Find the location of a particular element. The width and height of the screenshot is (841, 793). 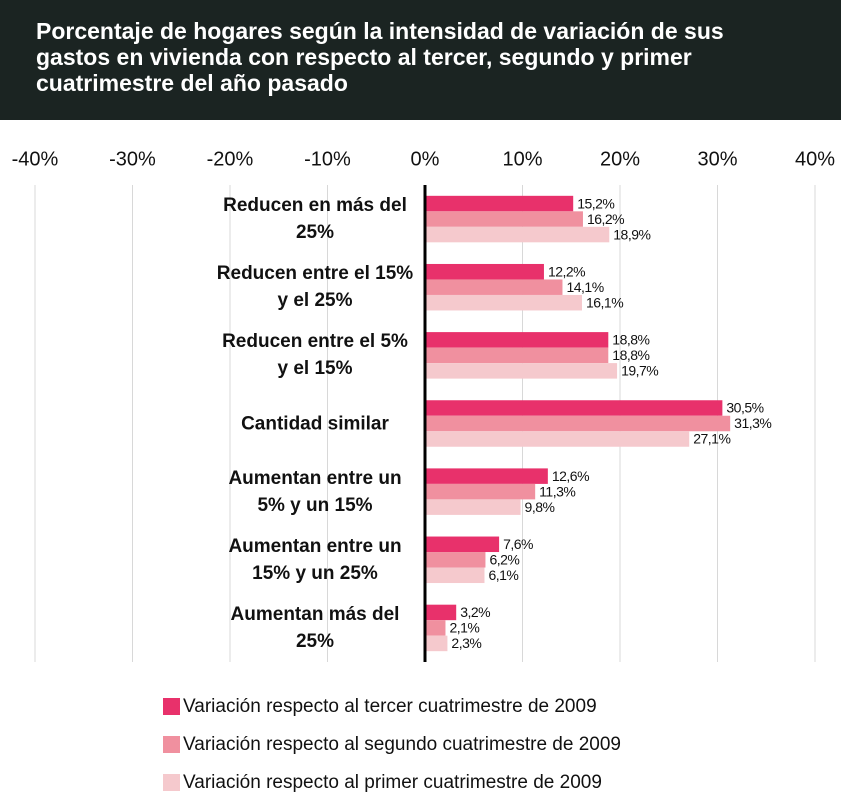

data-label: 2,1% is located at coordinates (464, 628).